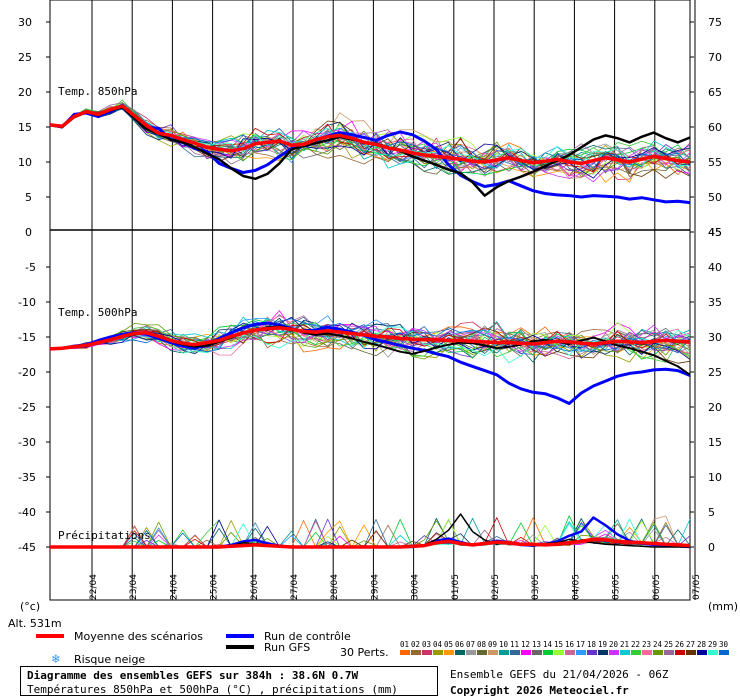 This screenshot has width=740, height=700. Describe the element at coordinates (702, 644) in the screenshot. I see `member-legend-label: 28` at that location.